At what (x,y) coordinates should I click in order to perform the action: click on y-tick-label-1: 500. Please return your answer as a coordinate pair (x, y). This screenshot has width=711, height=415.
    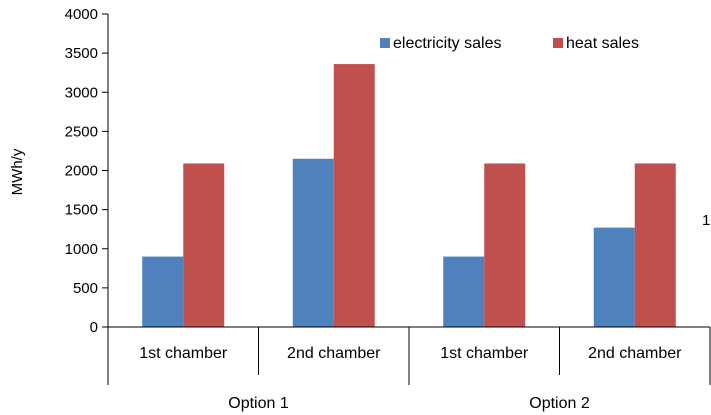
    Looking at the image, I should click on (85, 288).